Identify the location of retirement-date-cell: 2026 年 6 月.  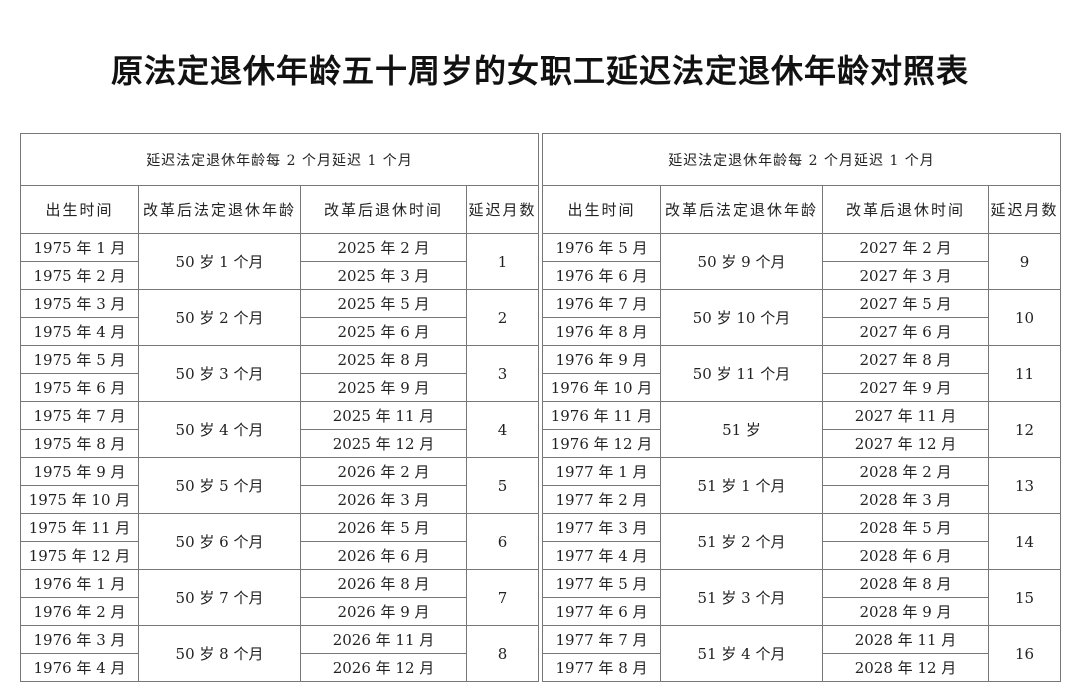
(383, 555).